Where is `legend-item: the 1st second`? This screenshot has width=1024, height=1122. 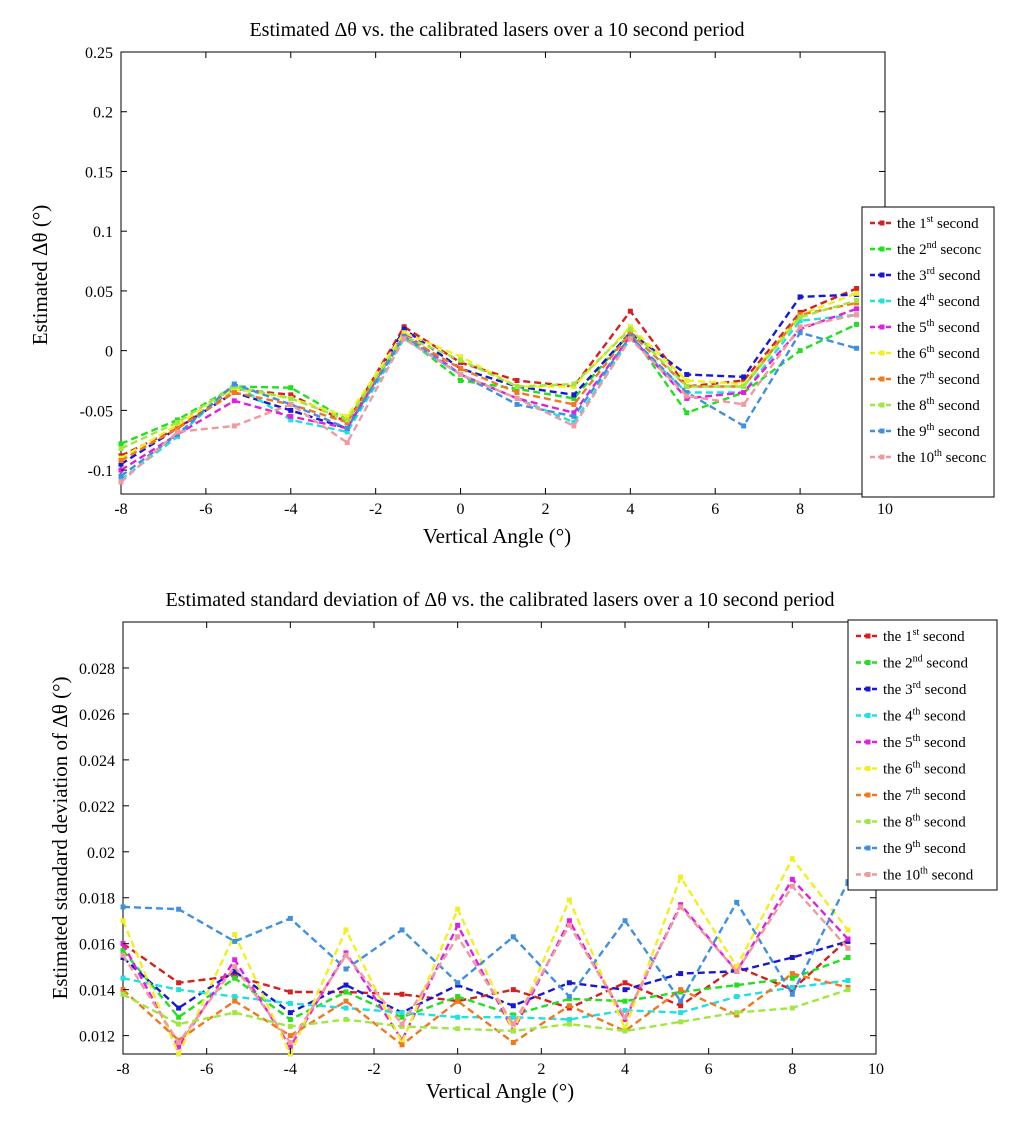
legend-item: the 1st second is located at coordinates (924, 223).